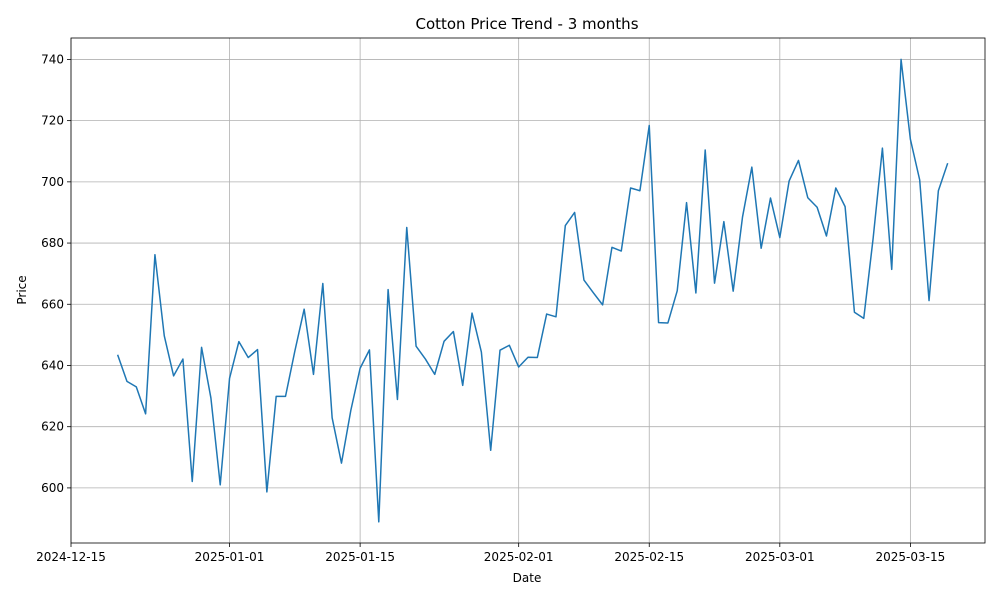  Describe the element at coordinates (52, 488) in the screenshot. I see `y-tick-label: 600` at that location.